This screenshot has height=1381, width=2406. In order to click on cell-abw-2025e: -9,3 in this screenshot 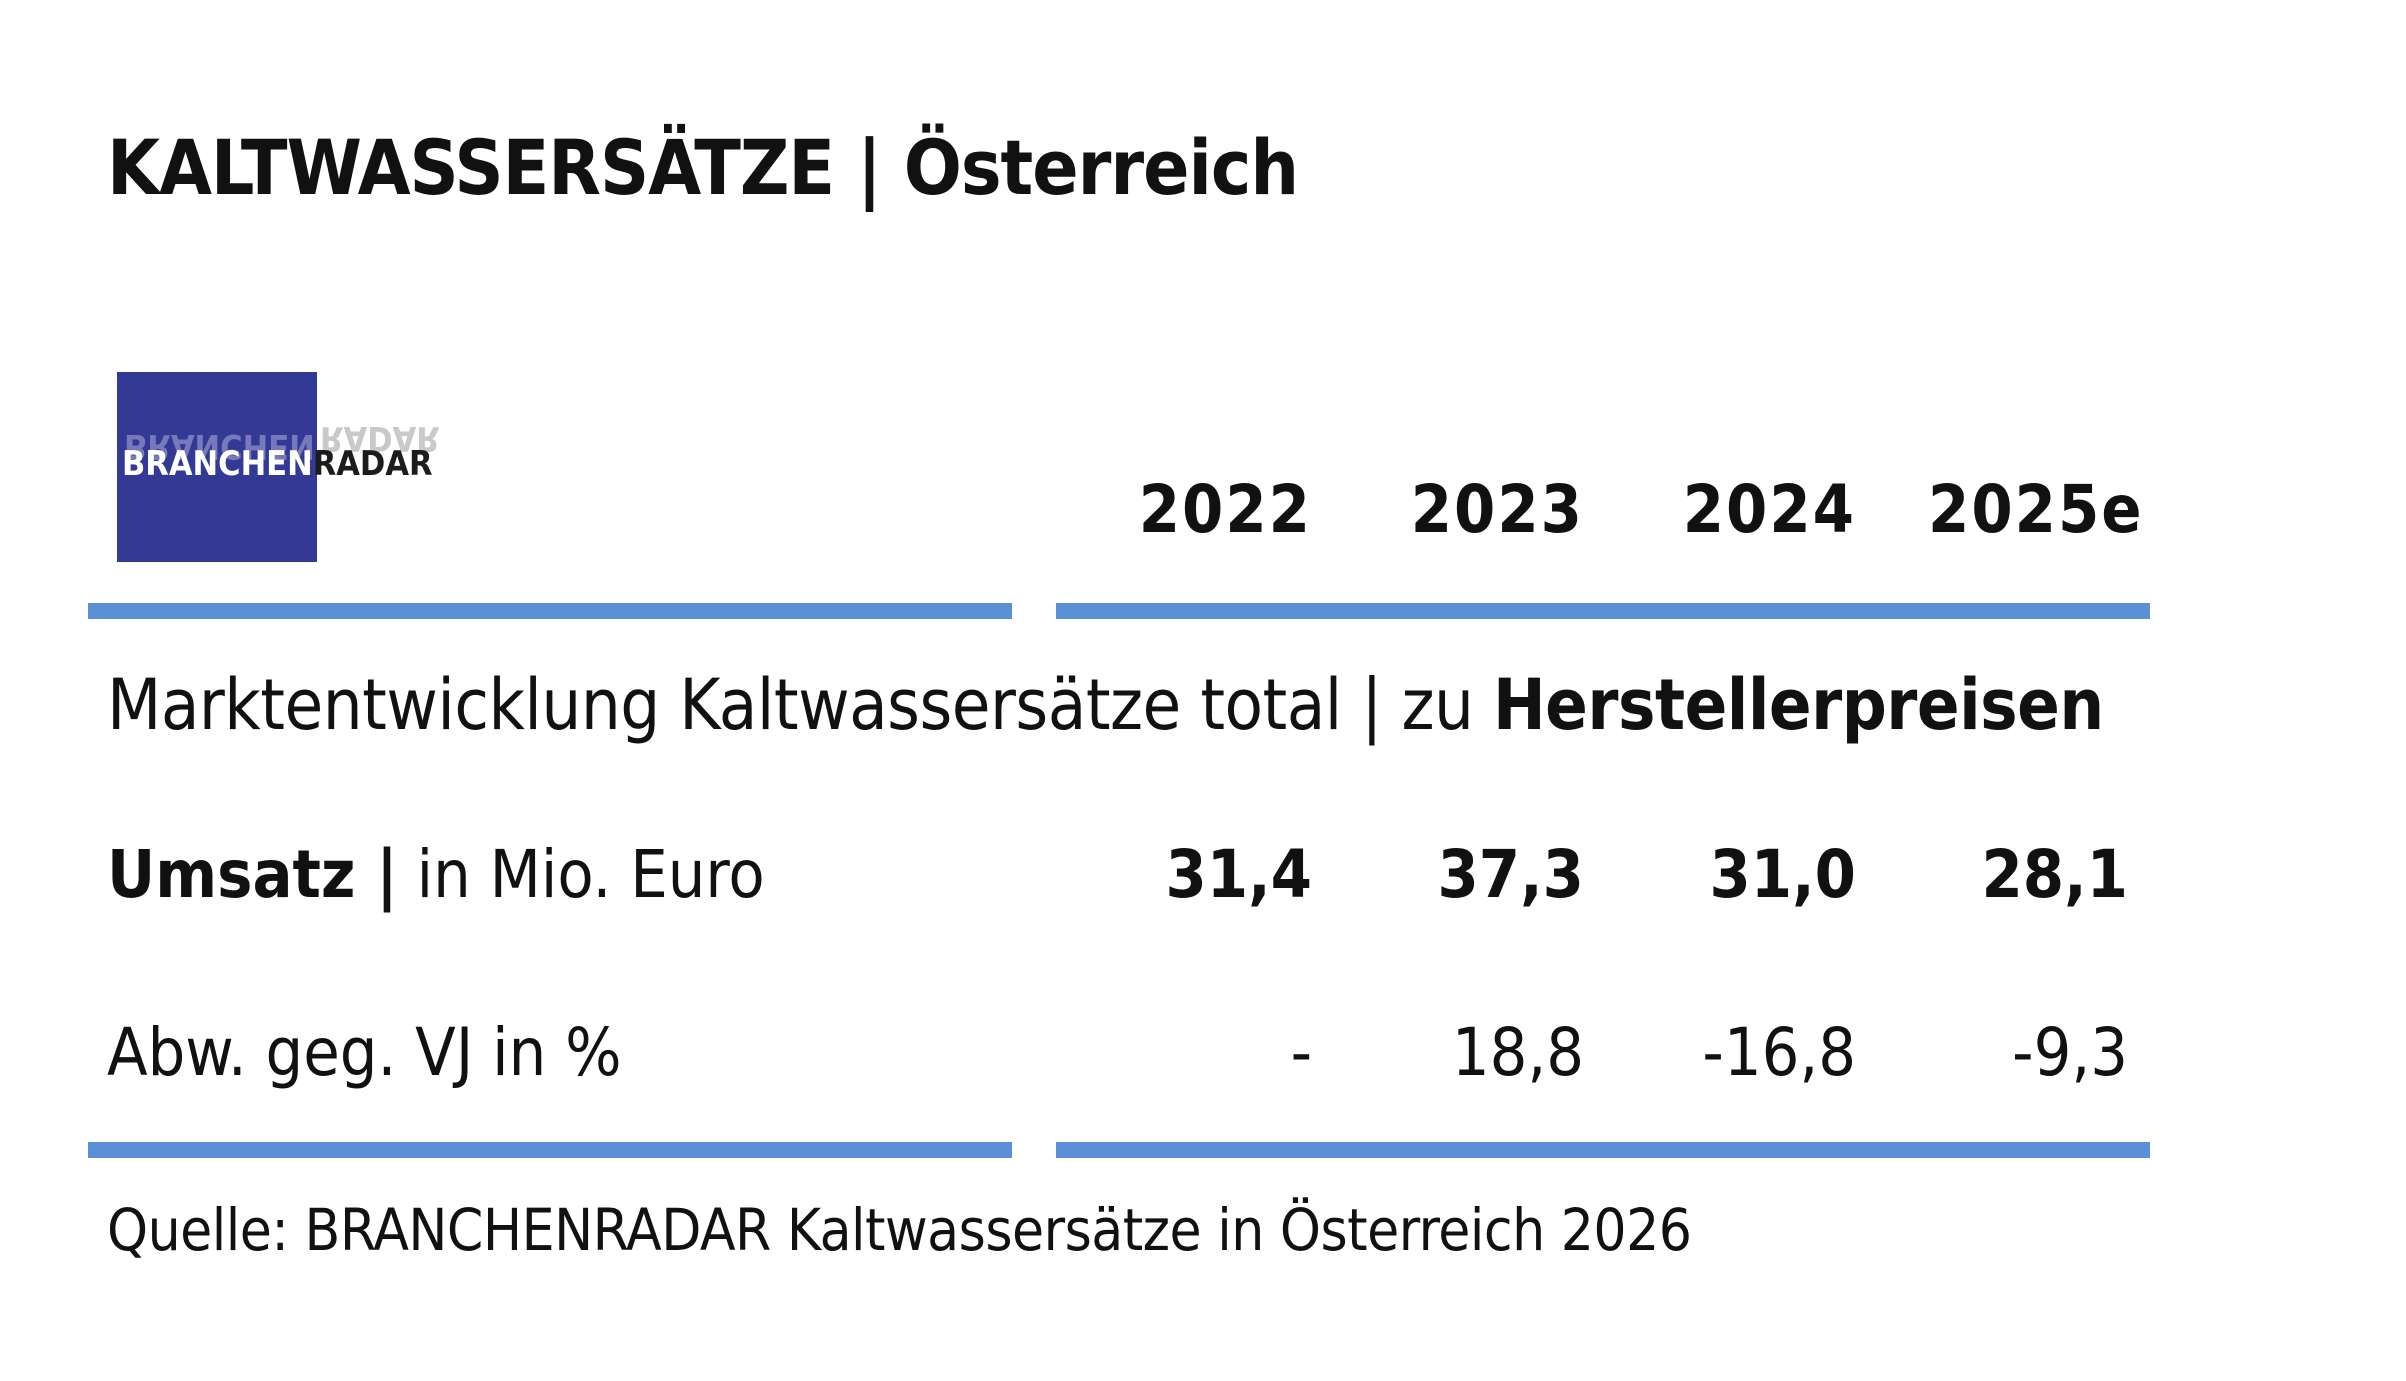, I will do `click(2070, 1052)`.